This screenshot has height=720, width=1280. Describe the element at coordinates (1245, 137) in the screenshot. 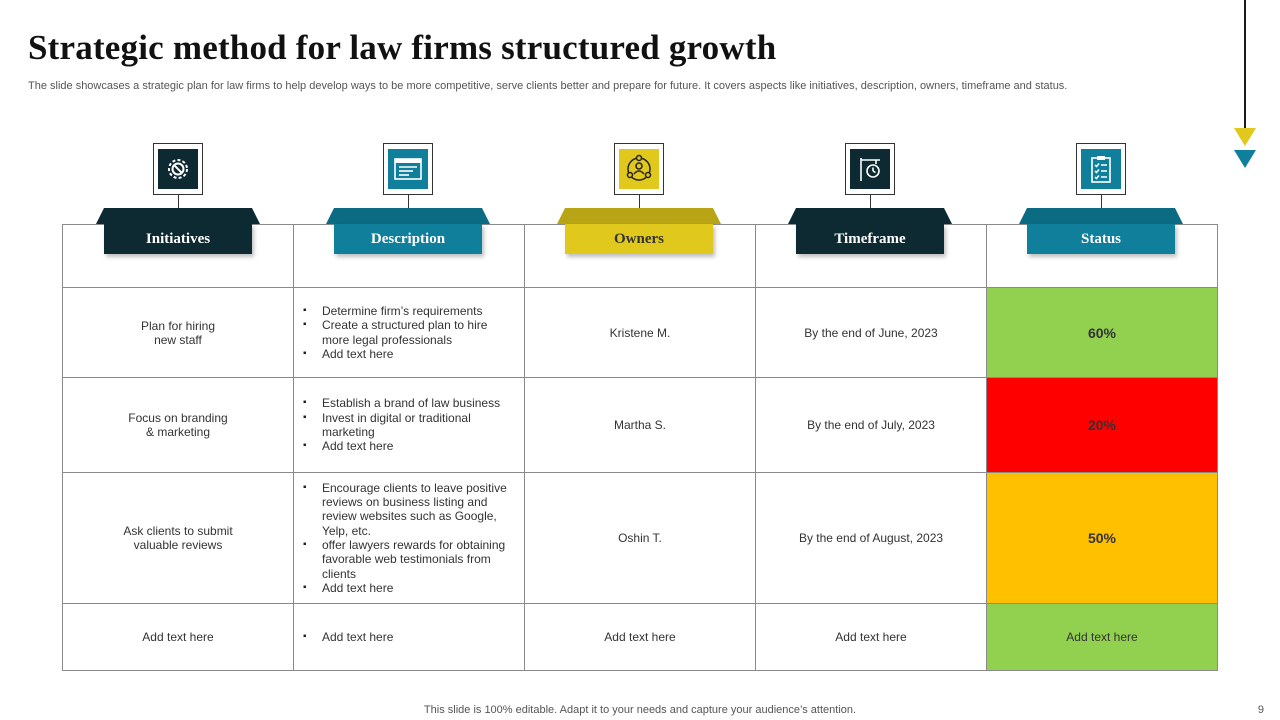

I see `yellow-triangle-icon` at that location.